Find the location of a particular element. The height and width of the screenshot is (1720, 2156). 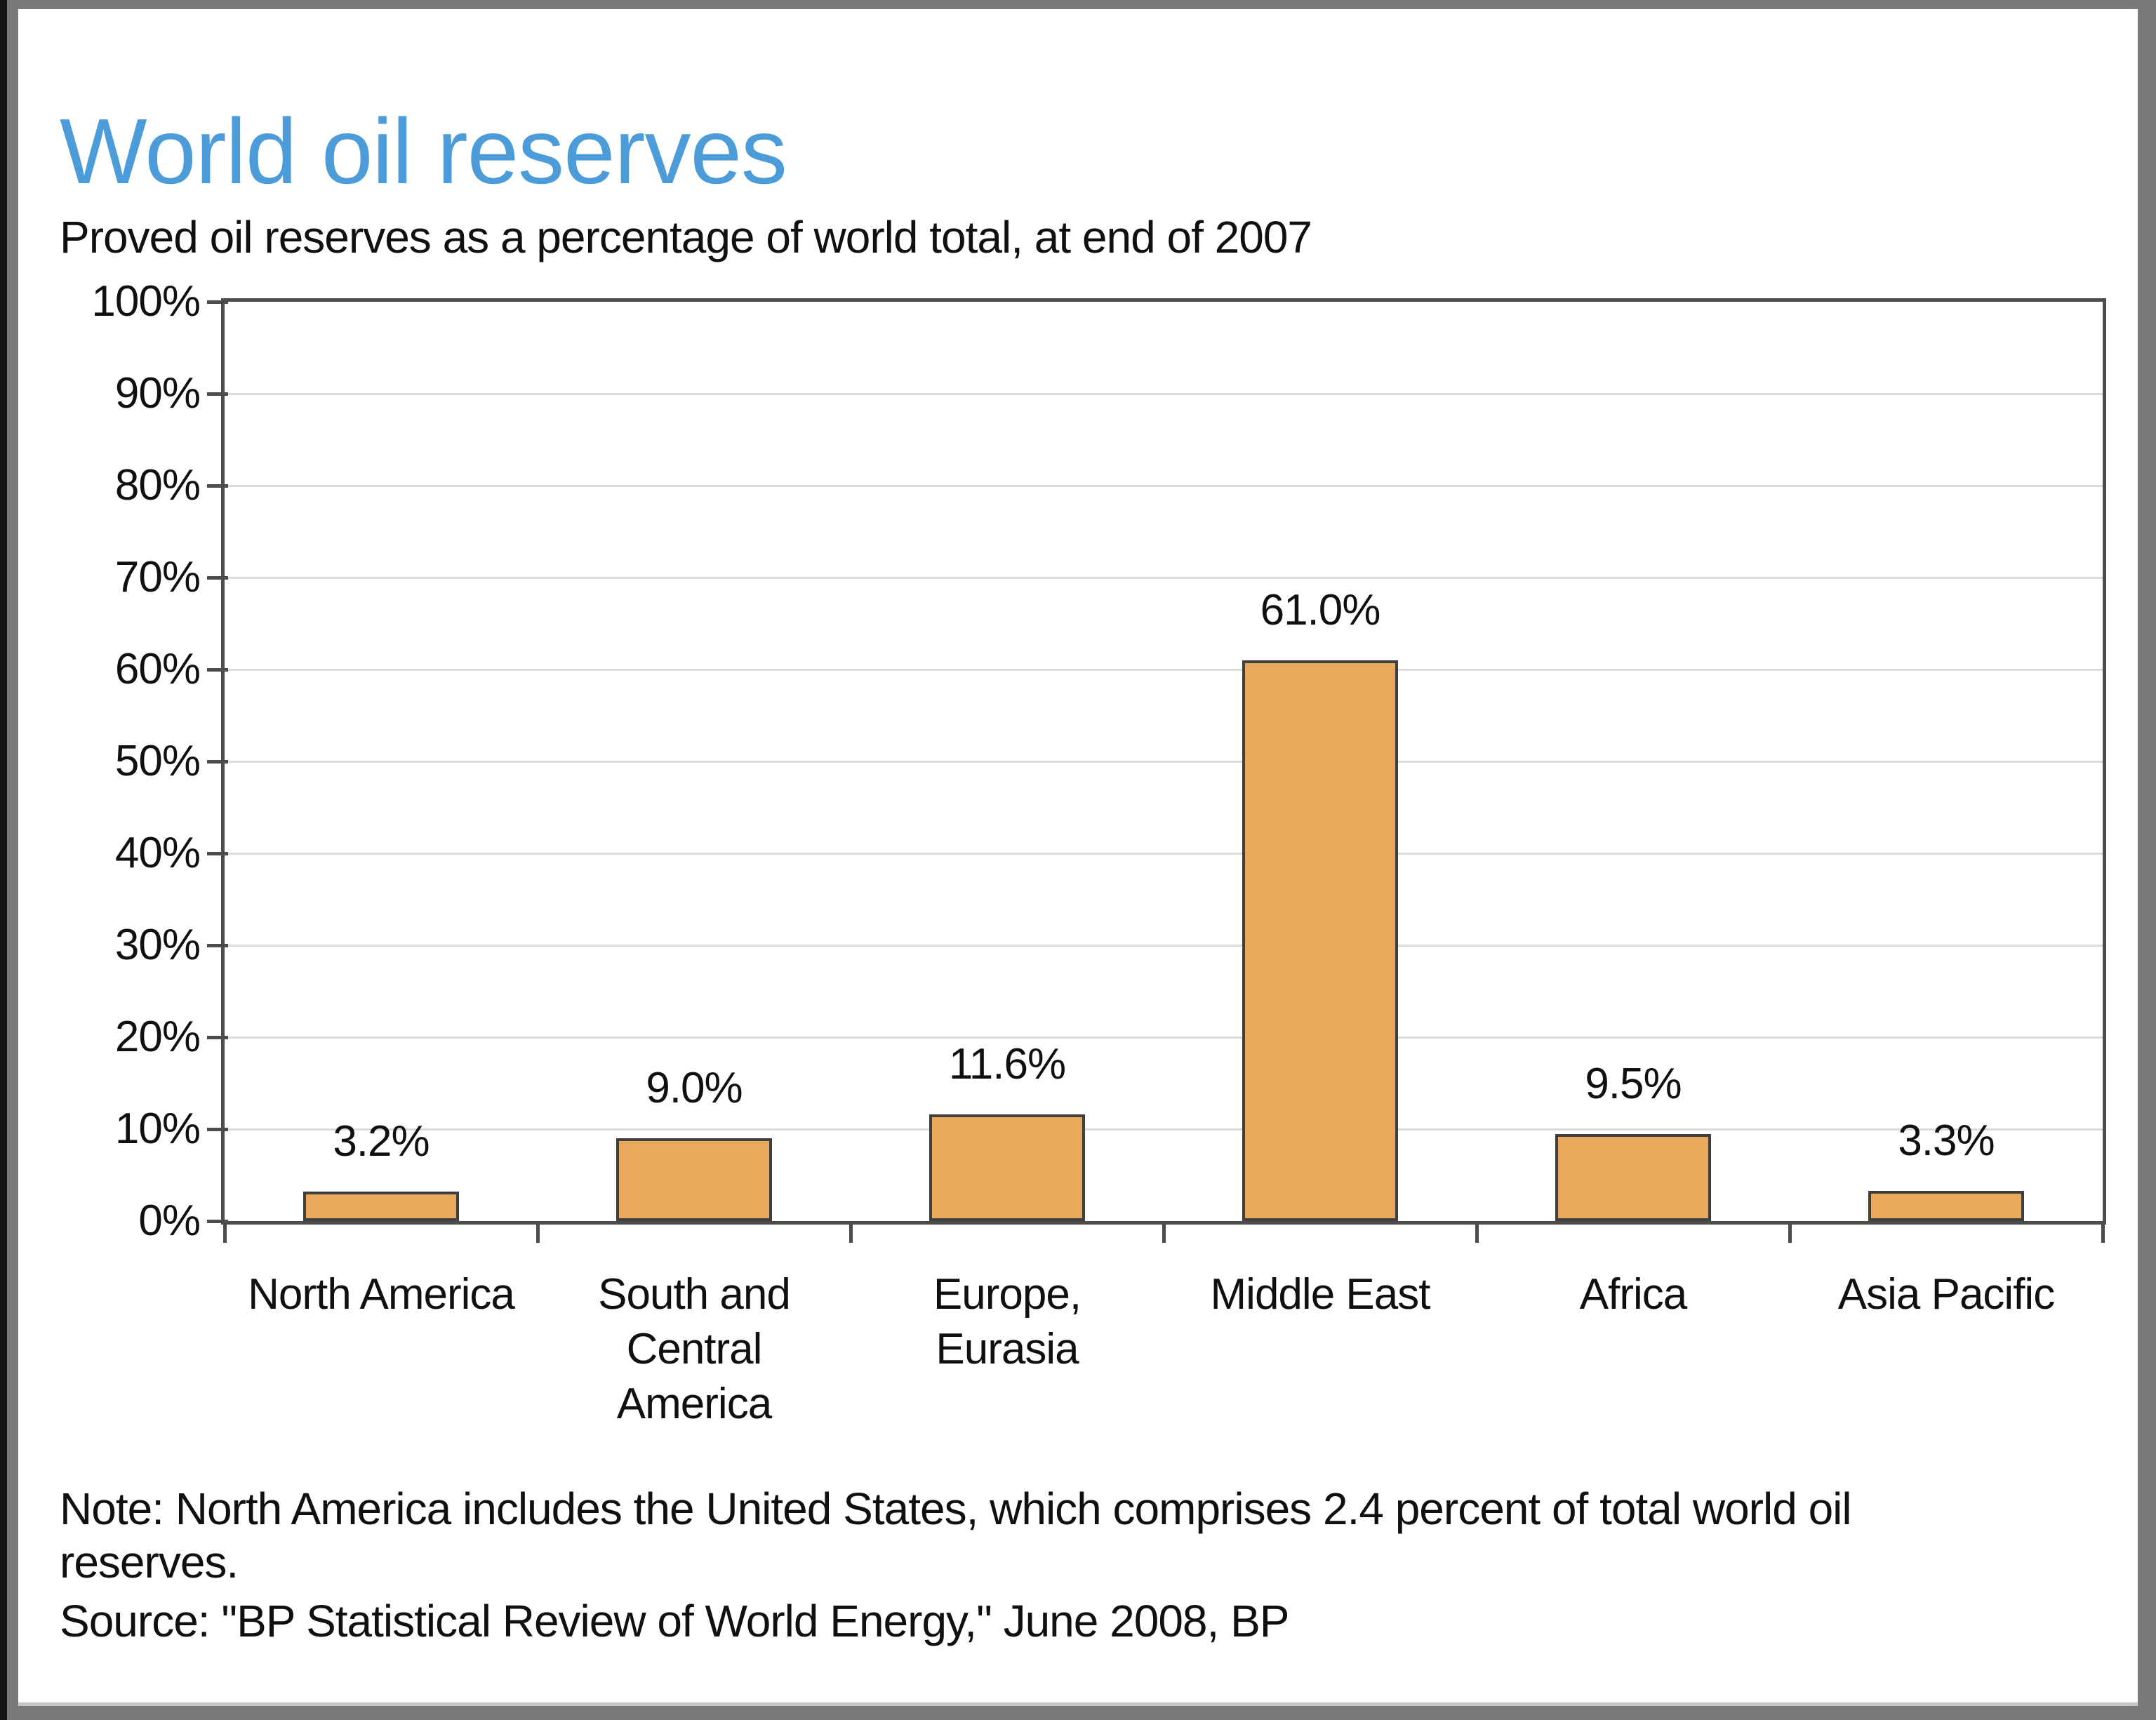

category-label: Africa is located at coordinates (1633, 1294).